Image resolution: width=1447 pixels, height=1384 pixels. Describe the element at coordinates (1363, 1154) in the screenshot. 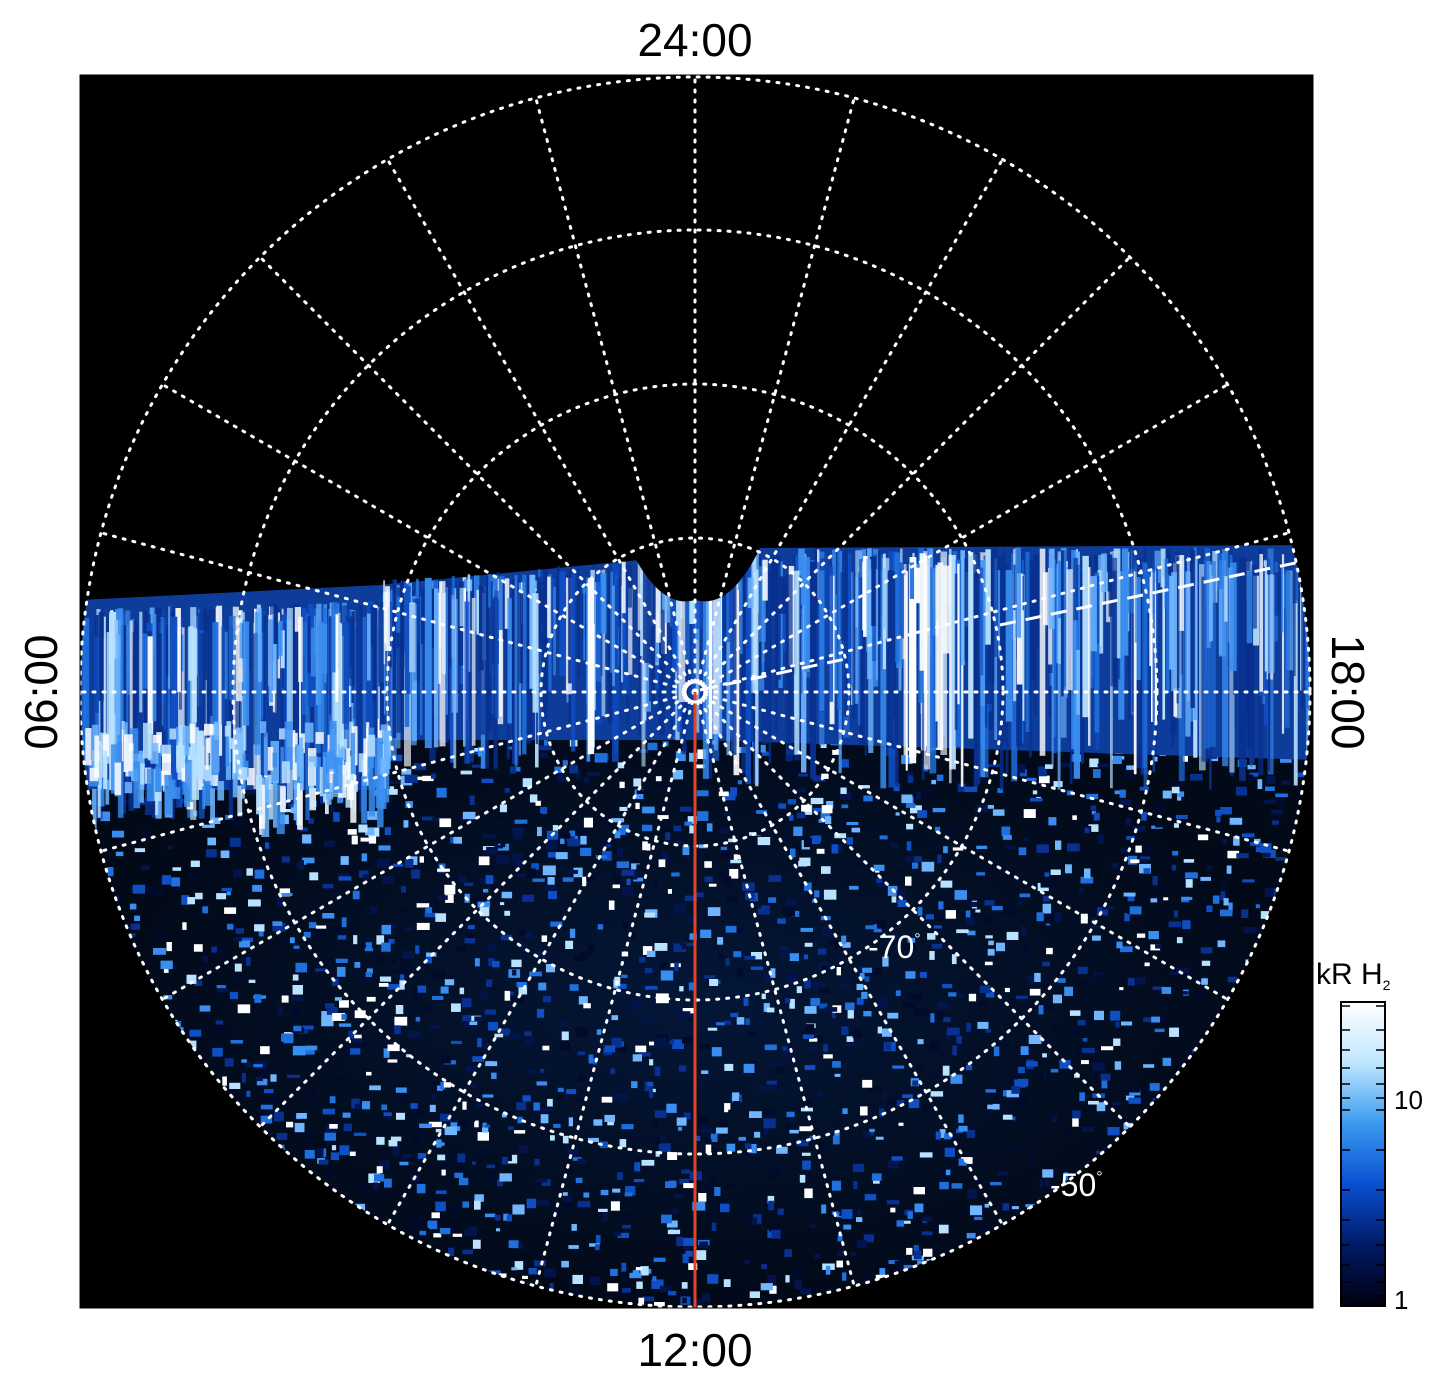

I see `colorbar-gradient` at that location.